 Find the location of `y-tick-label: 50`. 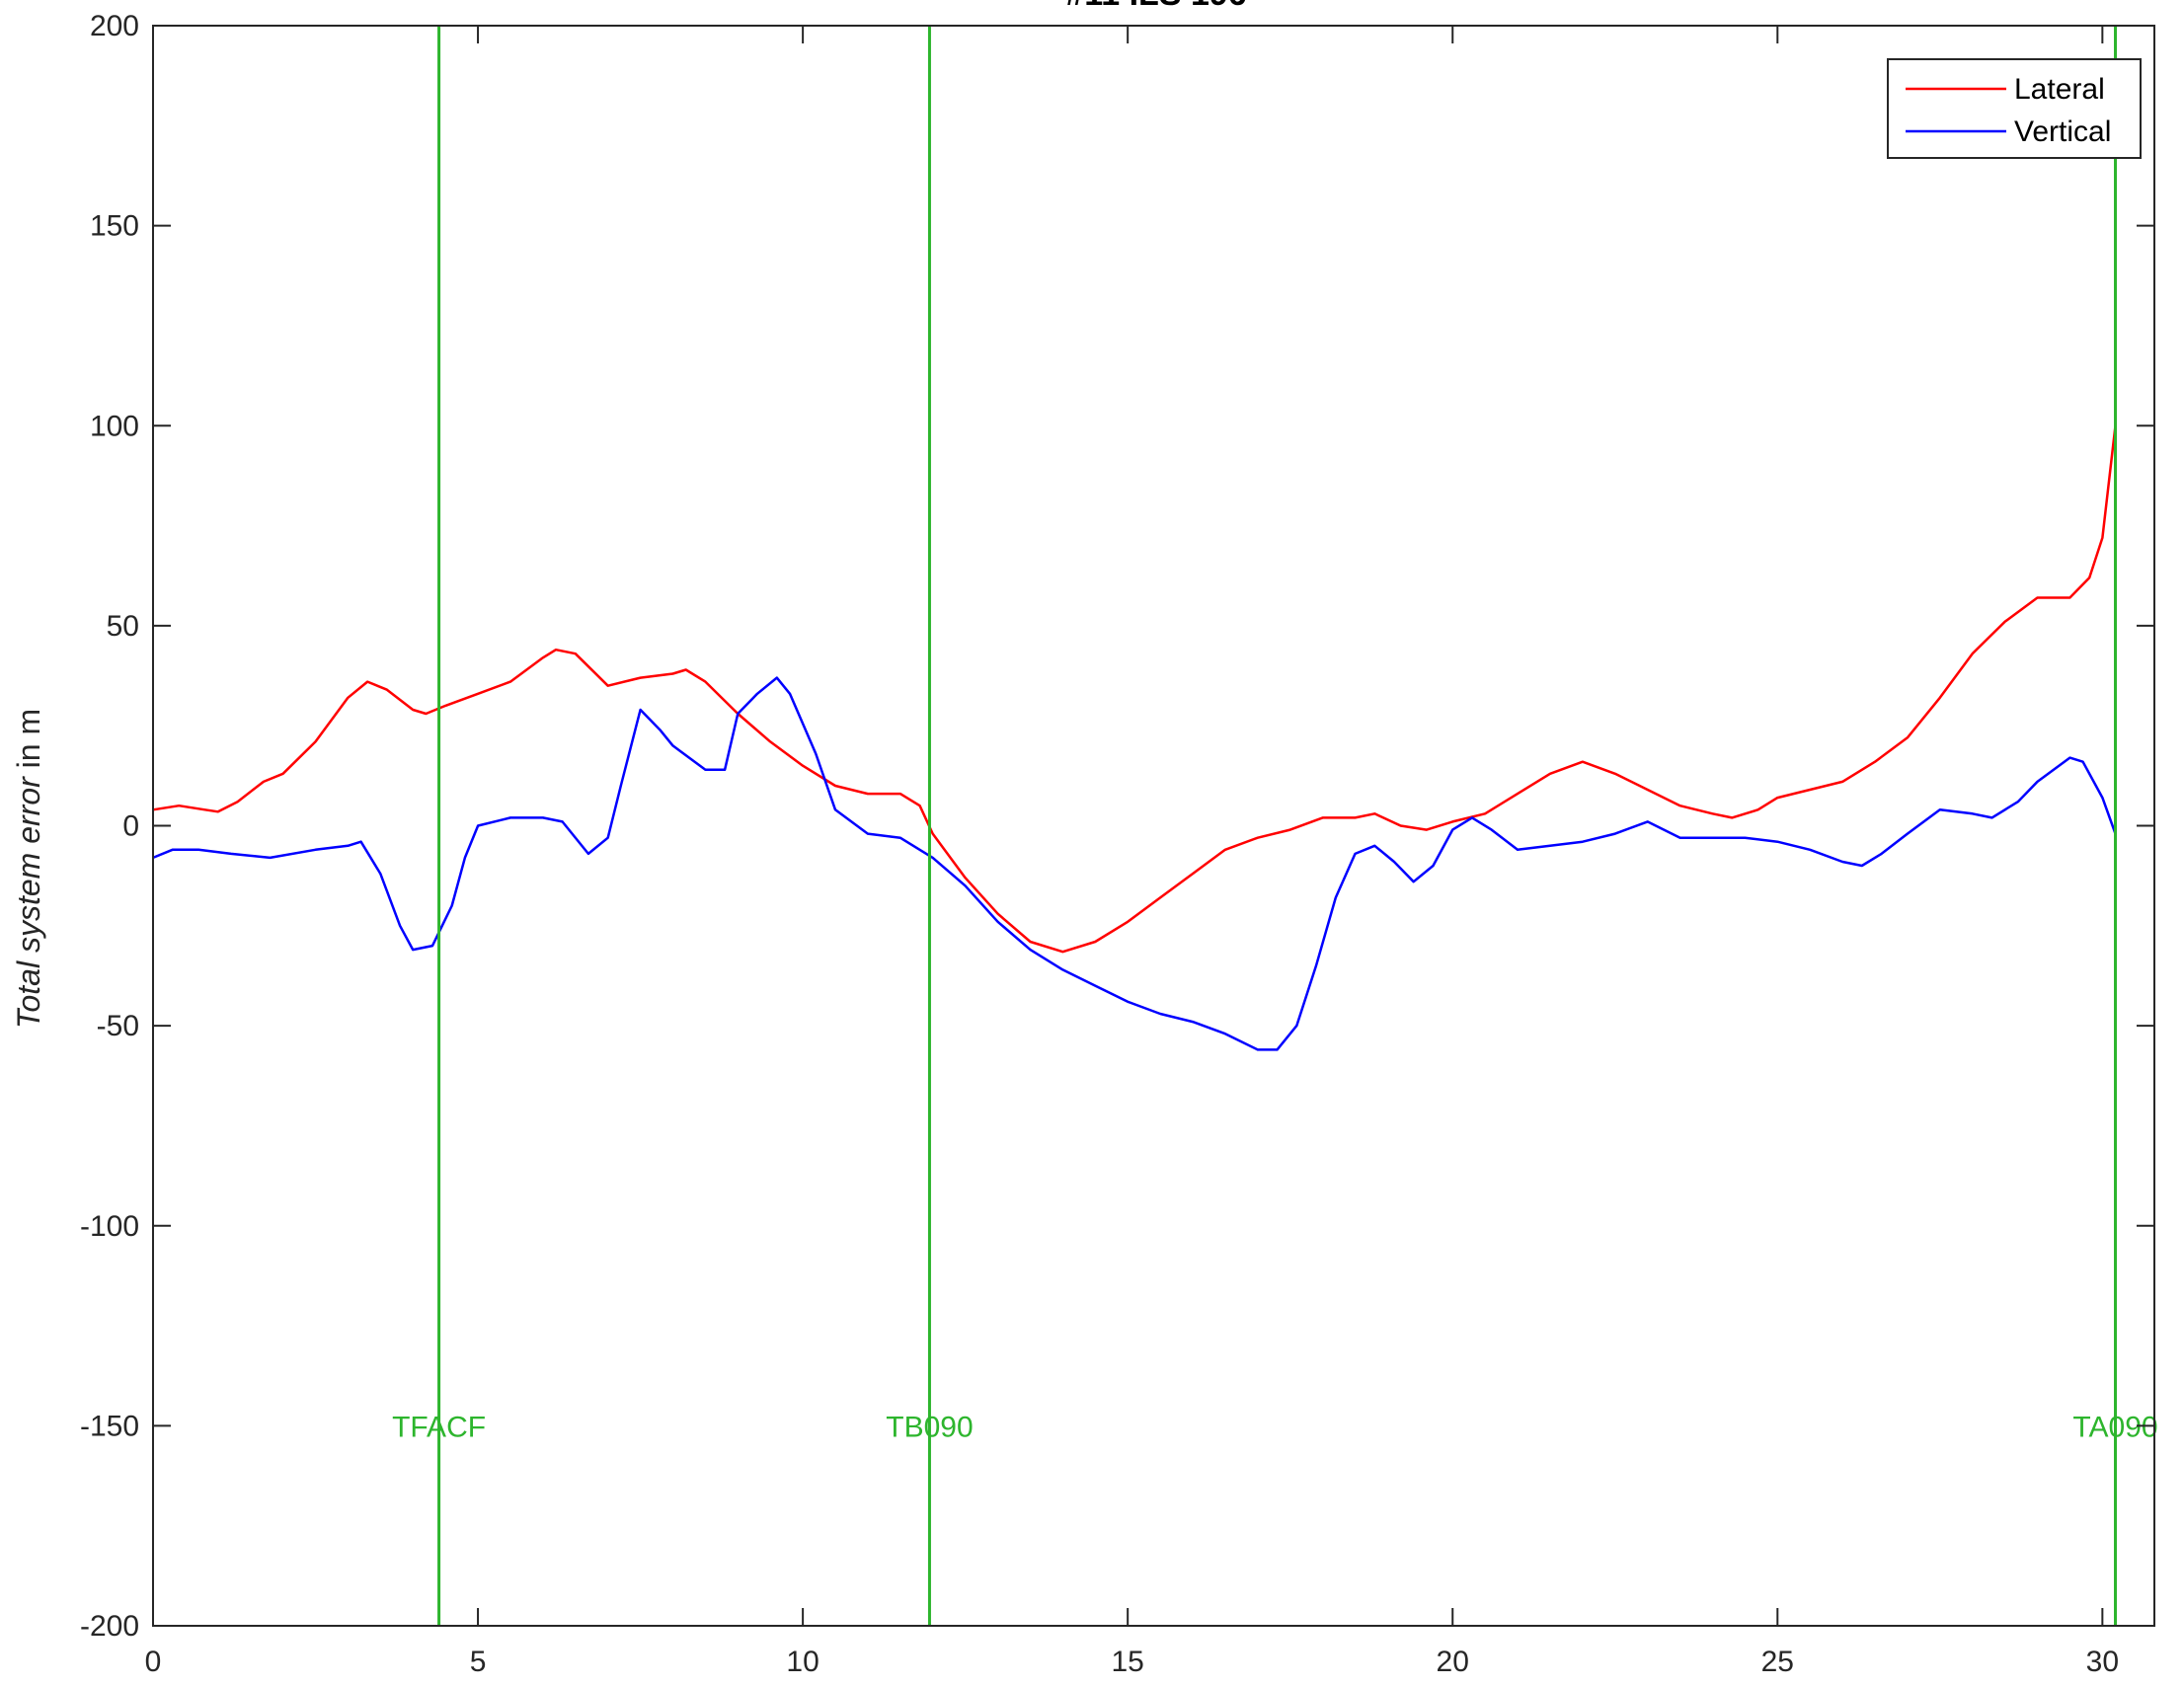

y-tick-label: 50 is located at coordinates (123, 626).